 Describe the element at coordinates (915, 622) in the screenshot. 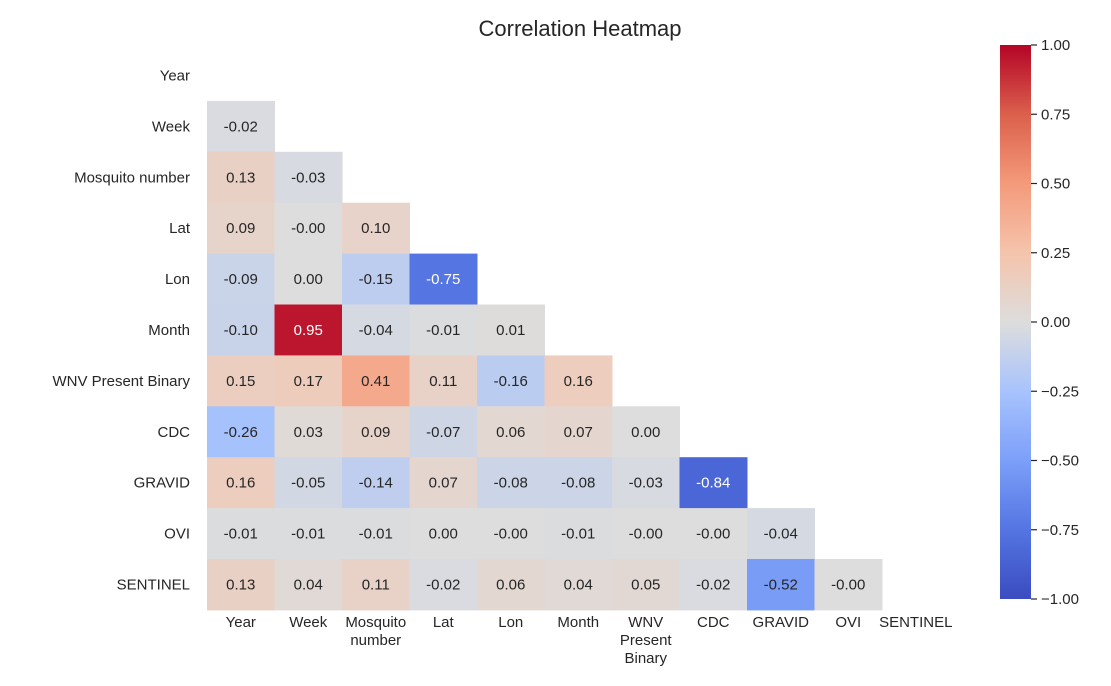

I see `column-tick-label-sentinel: SENTINEL` at that location.